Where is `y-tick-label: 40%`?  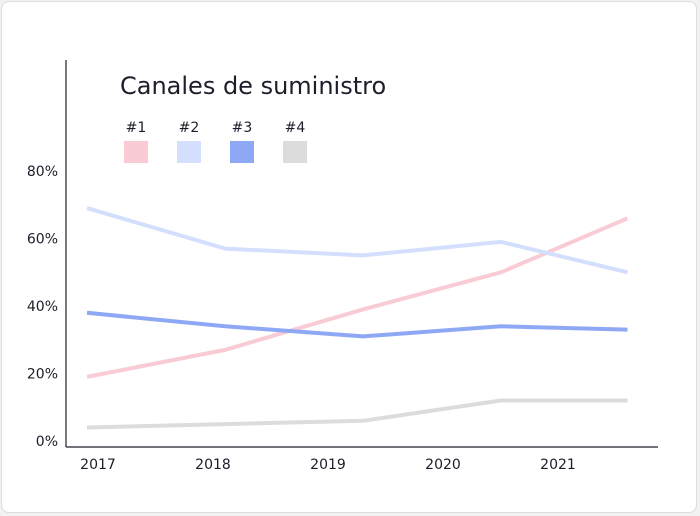
y-tick-label: 40% is located at coordinates (42, 307).